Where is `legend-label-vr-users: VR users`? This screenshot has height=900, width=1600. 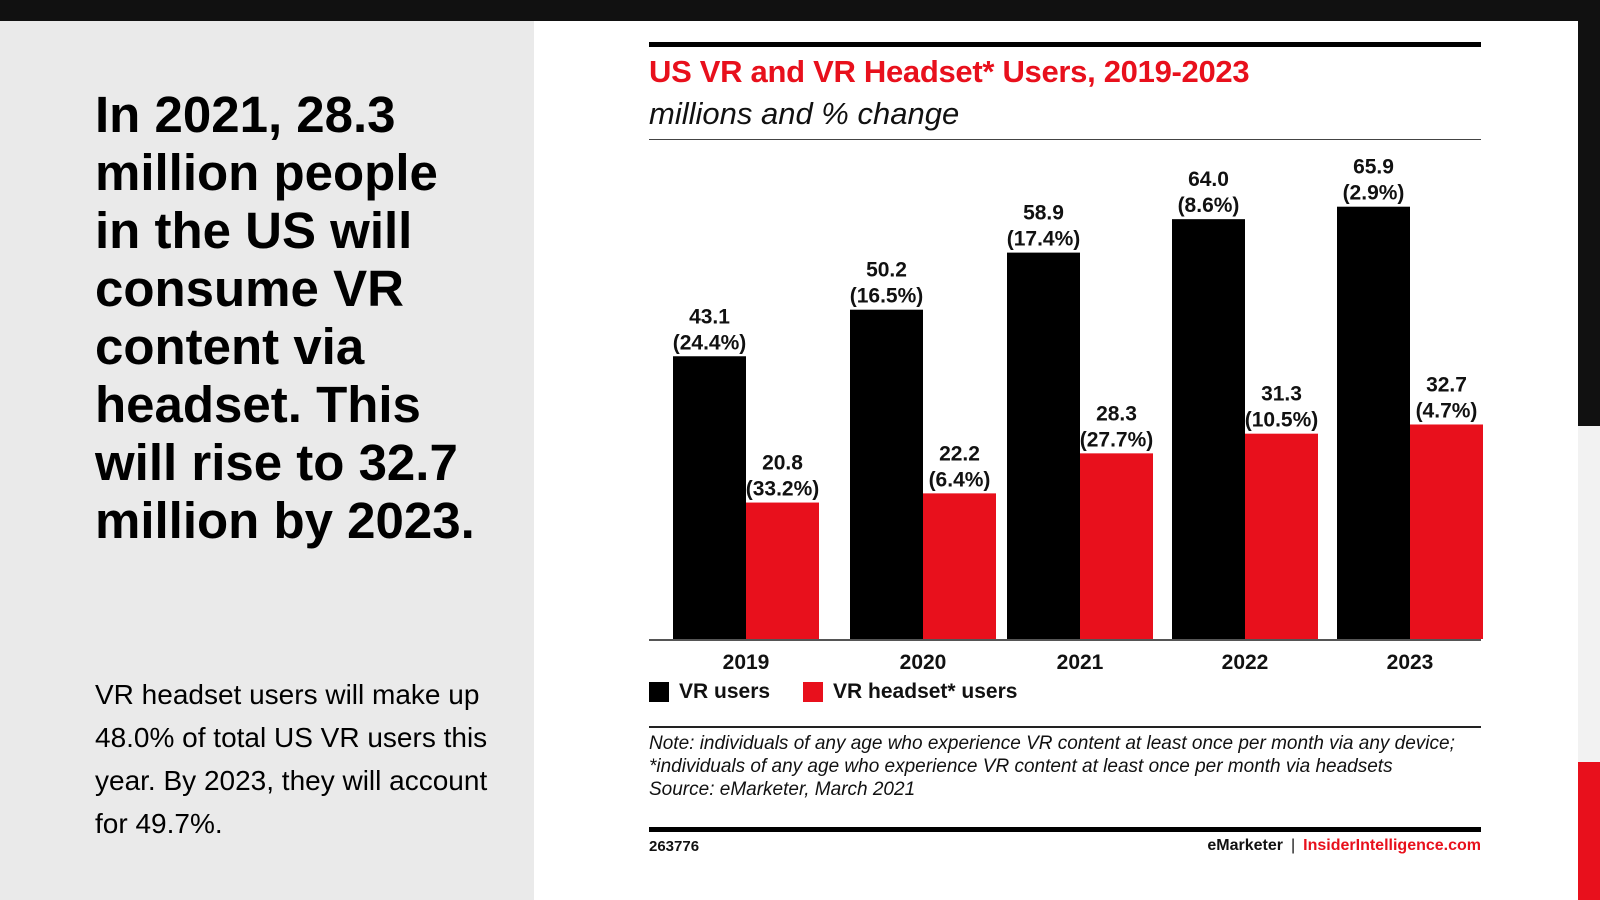 legend-label-vr-users: VR users is located at coordinates (725, 691).